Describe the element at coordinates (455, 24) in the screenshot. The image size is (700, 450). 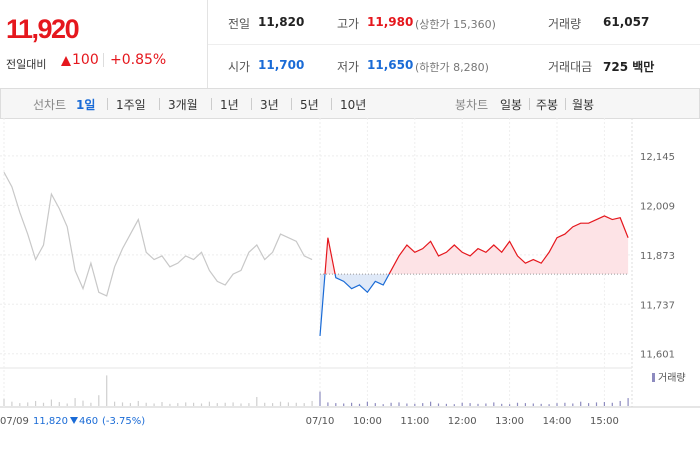
I see `summary-note: (상한가 15,360)` at that location.